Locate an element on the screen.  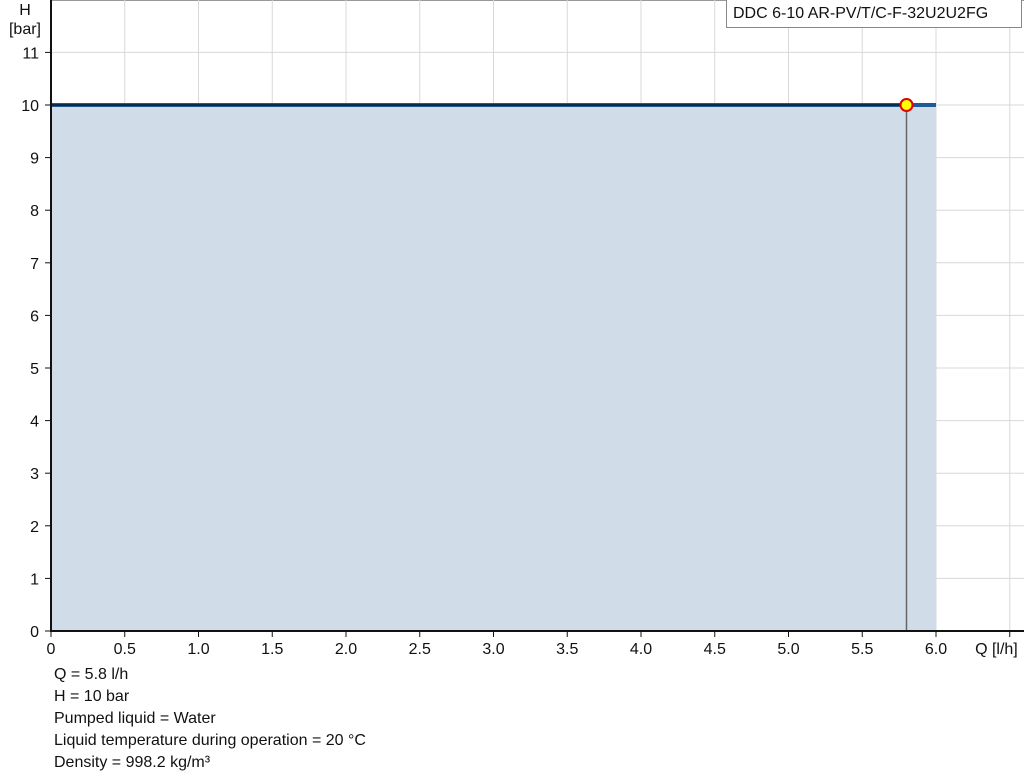
y-tick-label: 5 is located at coordinates (34, 369).